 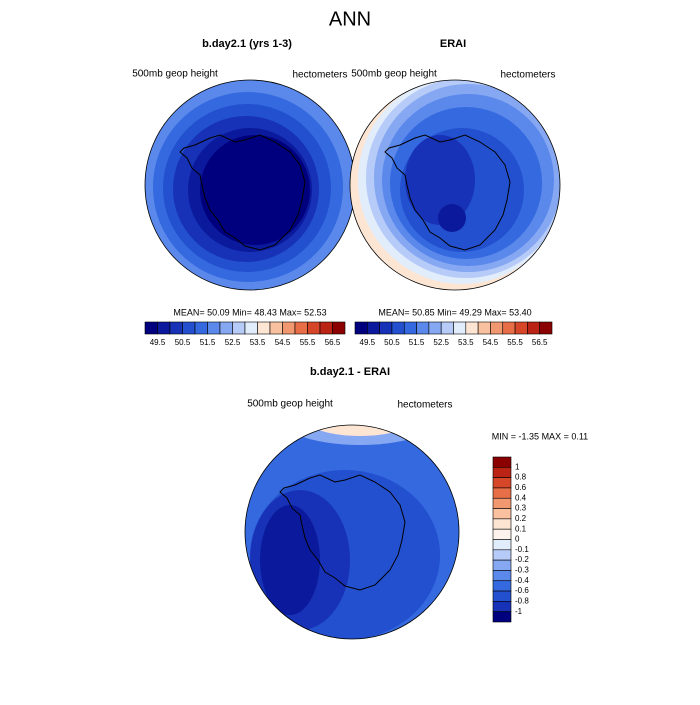 I want to click on colorbar-label: -0.6, so click(x=522, y=590).